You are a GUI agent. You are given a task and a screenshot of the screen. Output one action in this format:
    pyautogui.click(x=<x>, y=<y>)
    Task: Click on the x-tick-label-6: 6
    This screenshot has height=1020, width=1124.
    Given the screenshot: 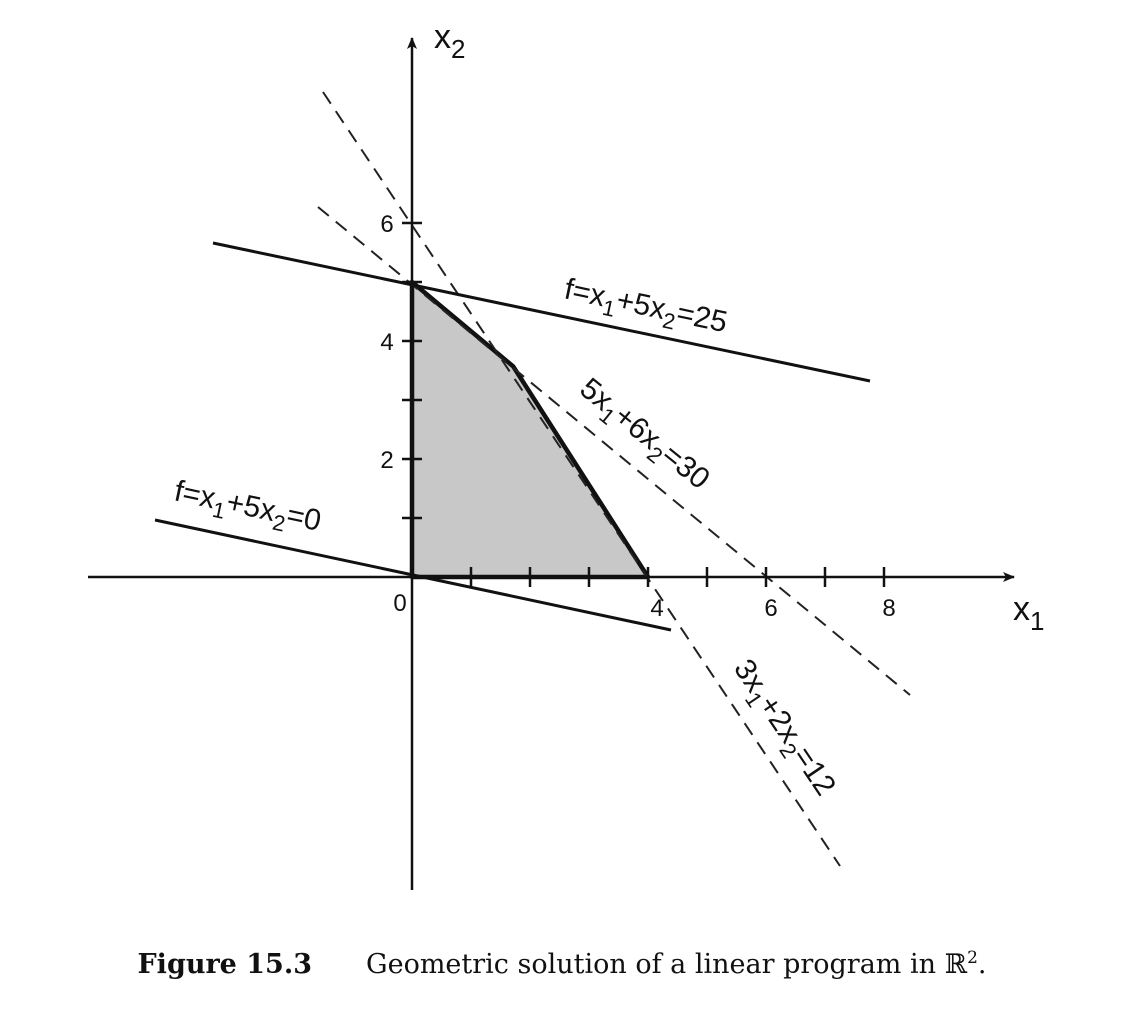 What is the action you would take?
    pyautogui.click(x=770, y=608)
    